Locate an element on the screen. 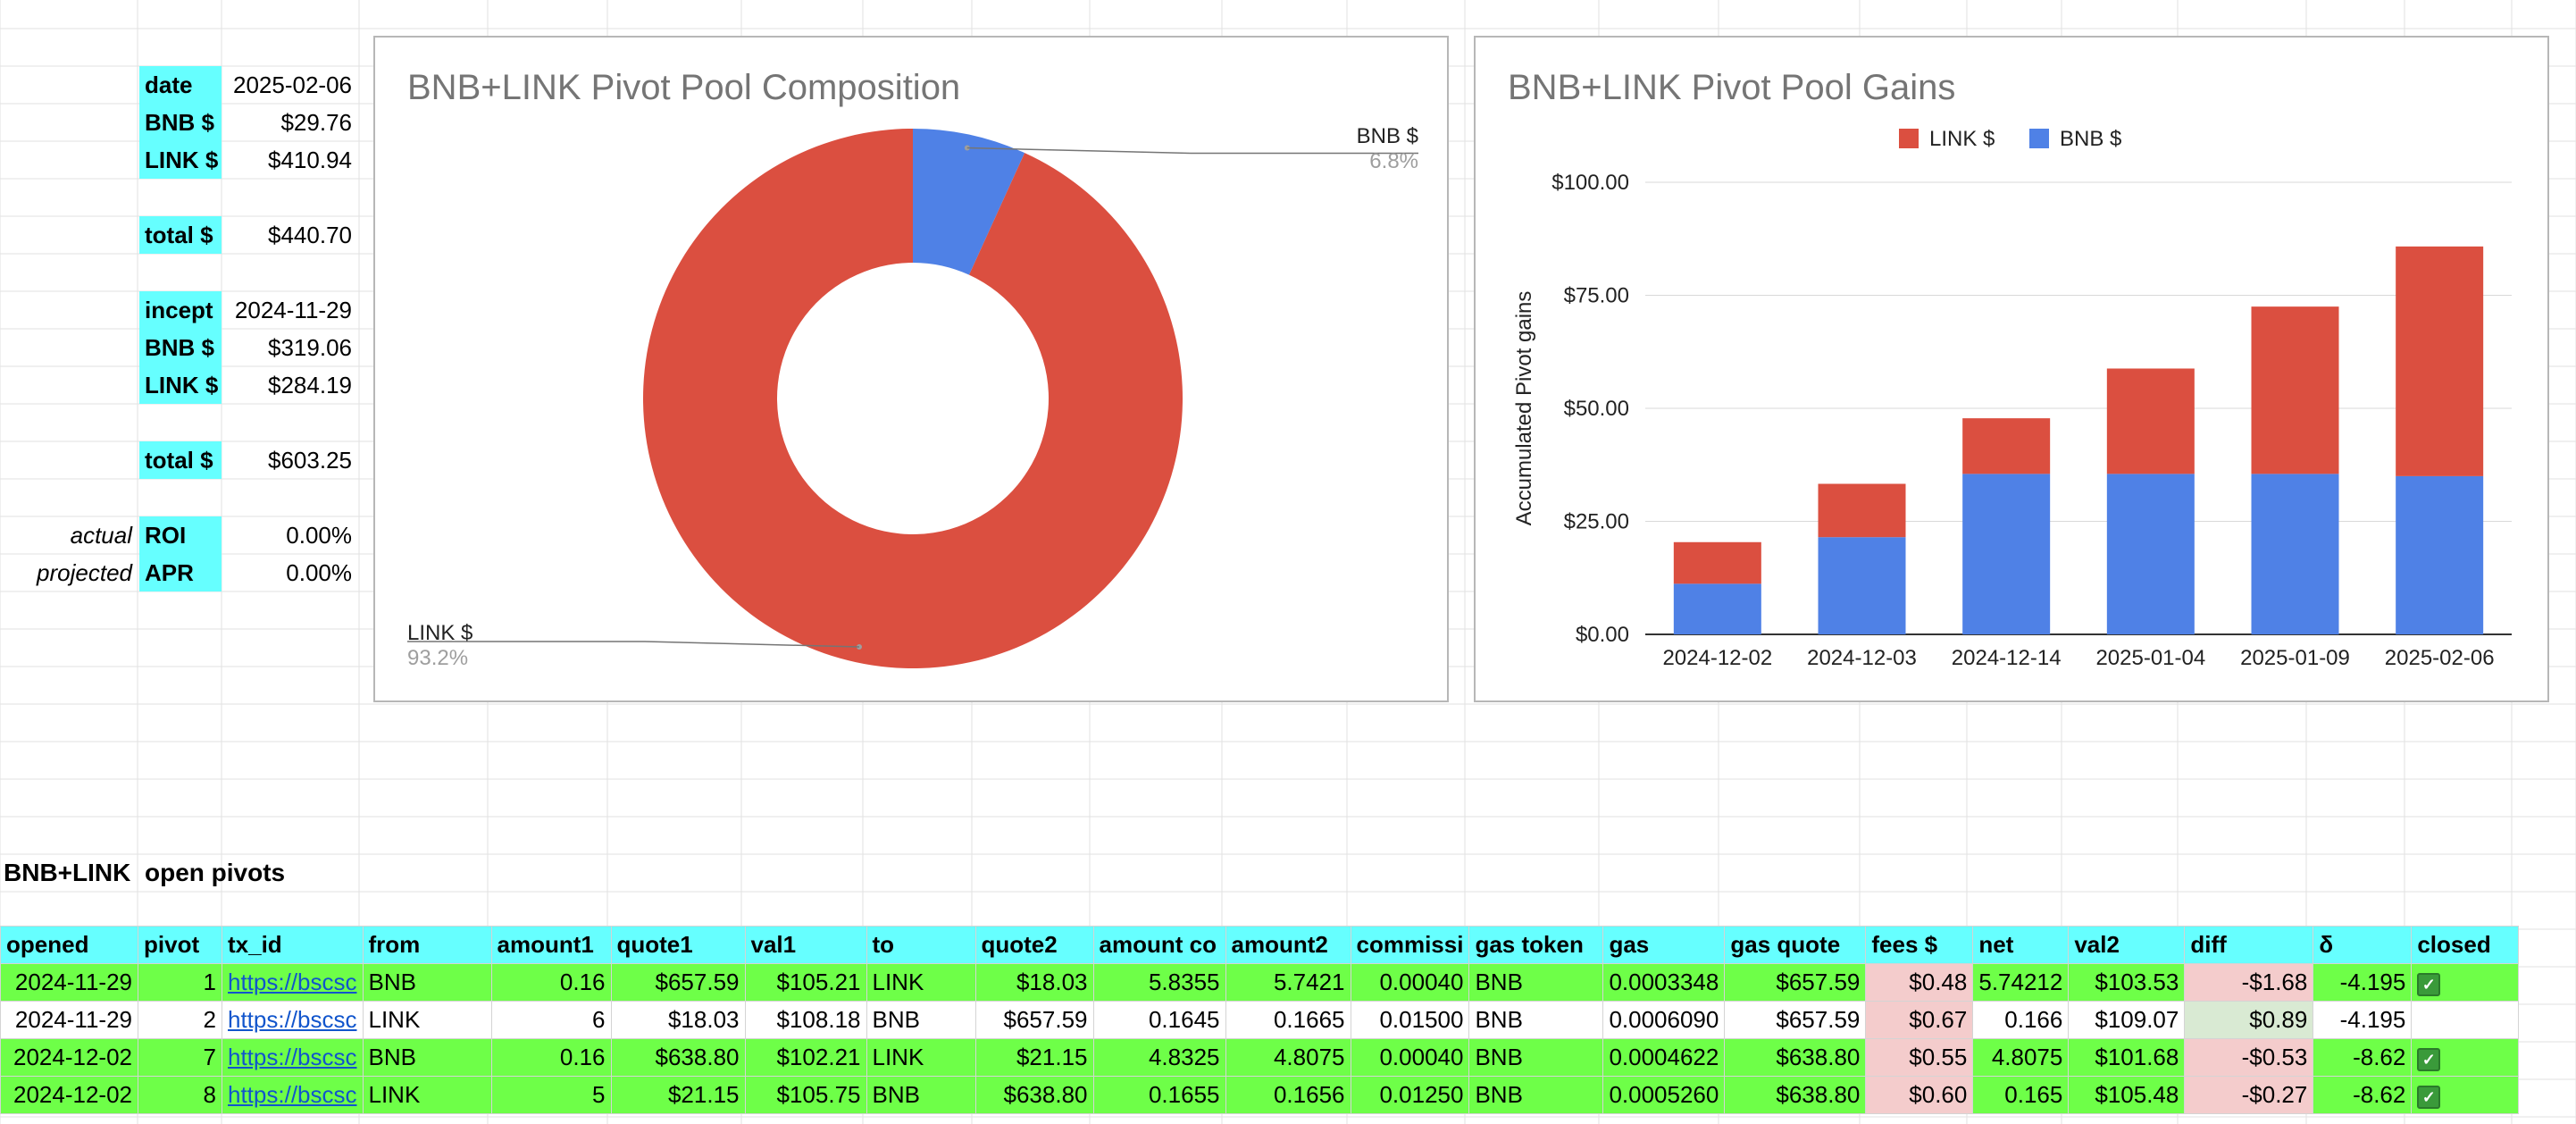  cell-amount-co: 4.8325 is located at coordinates (1159, 1057).